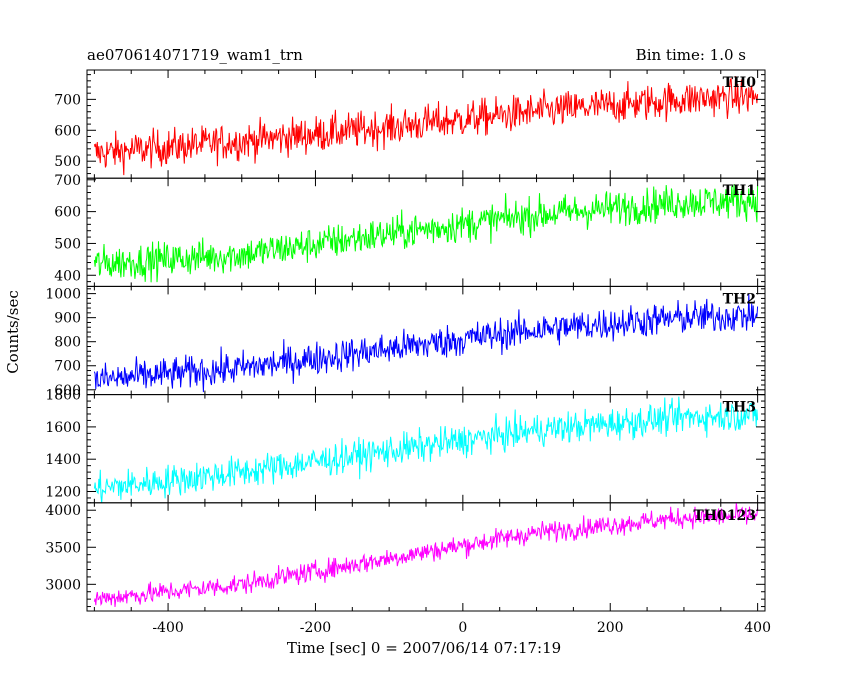 This screenshot has width=850, height=680. I want to click on header-bin-time: Bin time: 1.0 s, so click(691, 55).